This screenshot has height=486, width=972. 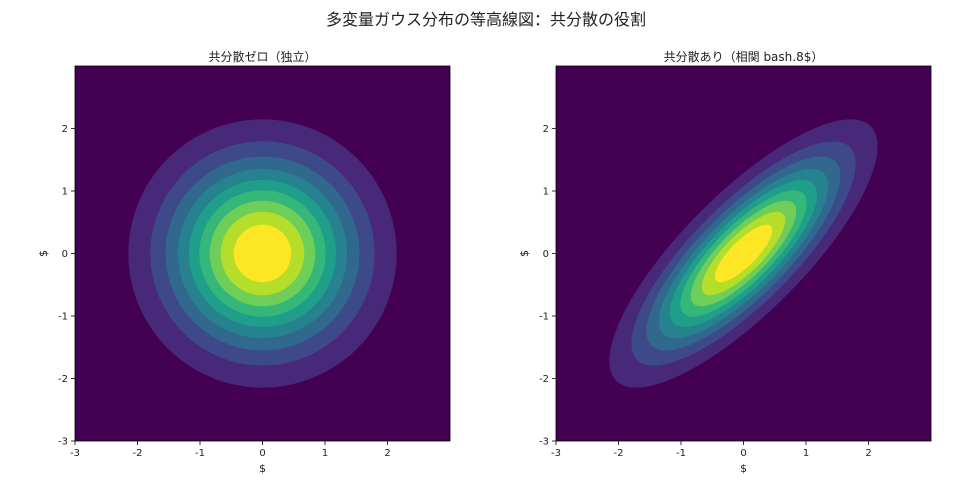 What do you see at coordinates (262, 468) in the screenshot?
I see `left-x-axis-label: $` at bounding box center [262, 468].